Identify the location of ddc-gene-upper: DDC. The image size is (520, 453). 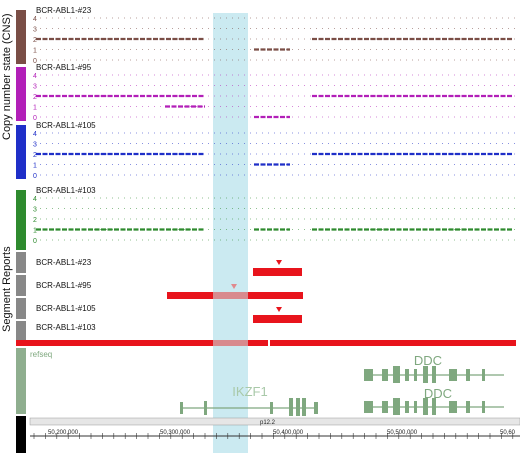
(434, 368).